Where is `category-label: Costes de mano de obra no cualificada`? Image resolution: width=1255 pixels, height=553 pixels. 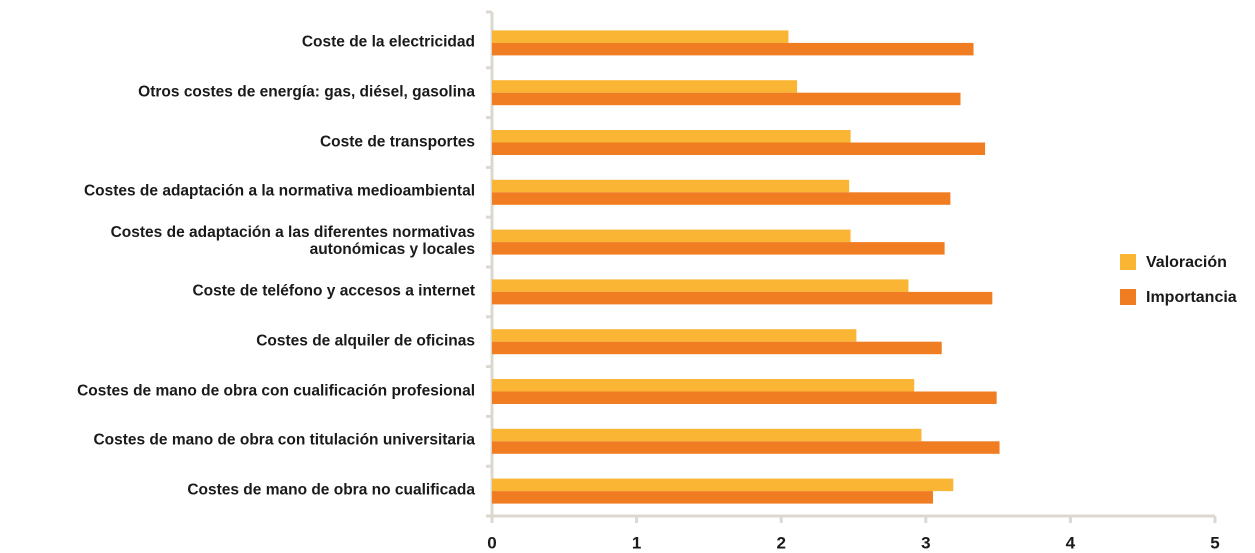
category-label: Costes de mano de obra no cualificada is located at coordinates (331, 490).